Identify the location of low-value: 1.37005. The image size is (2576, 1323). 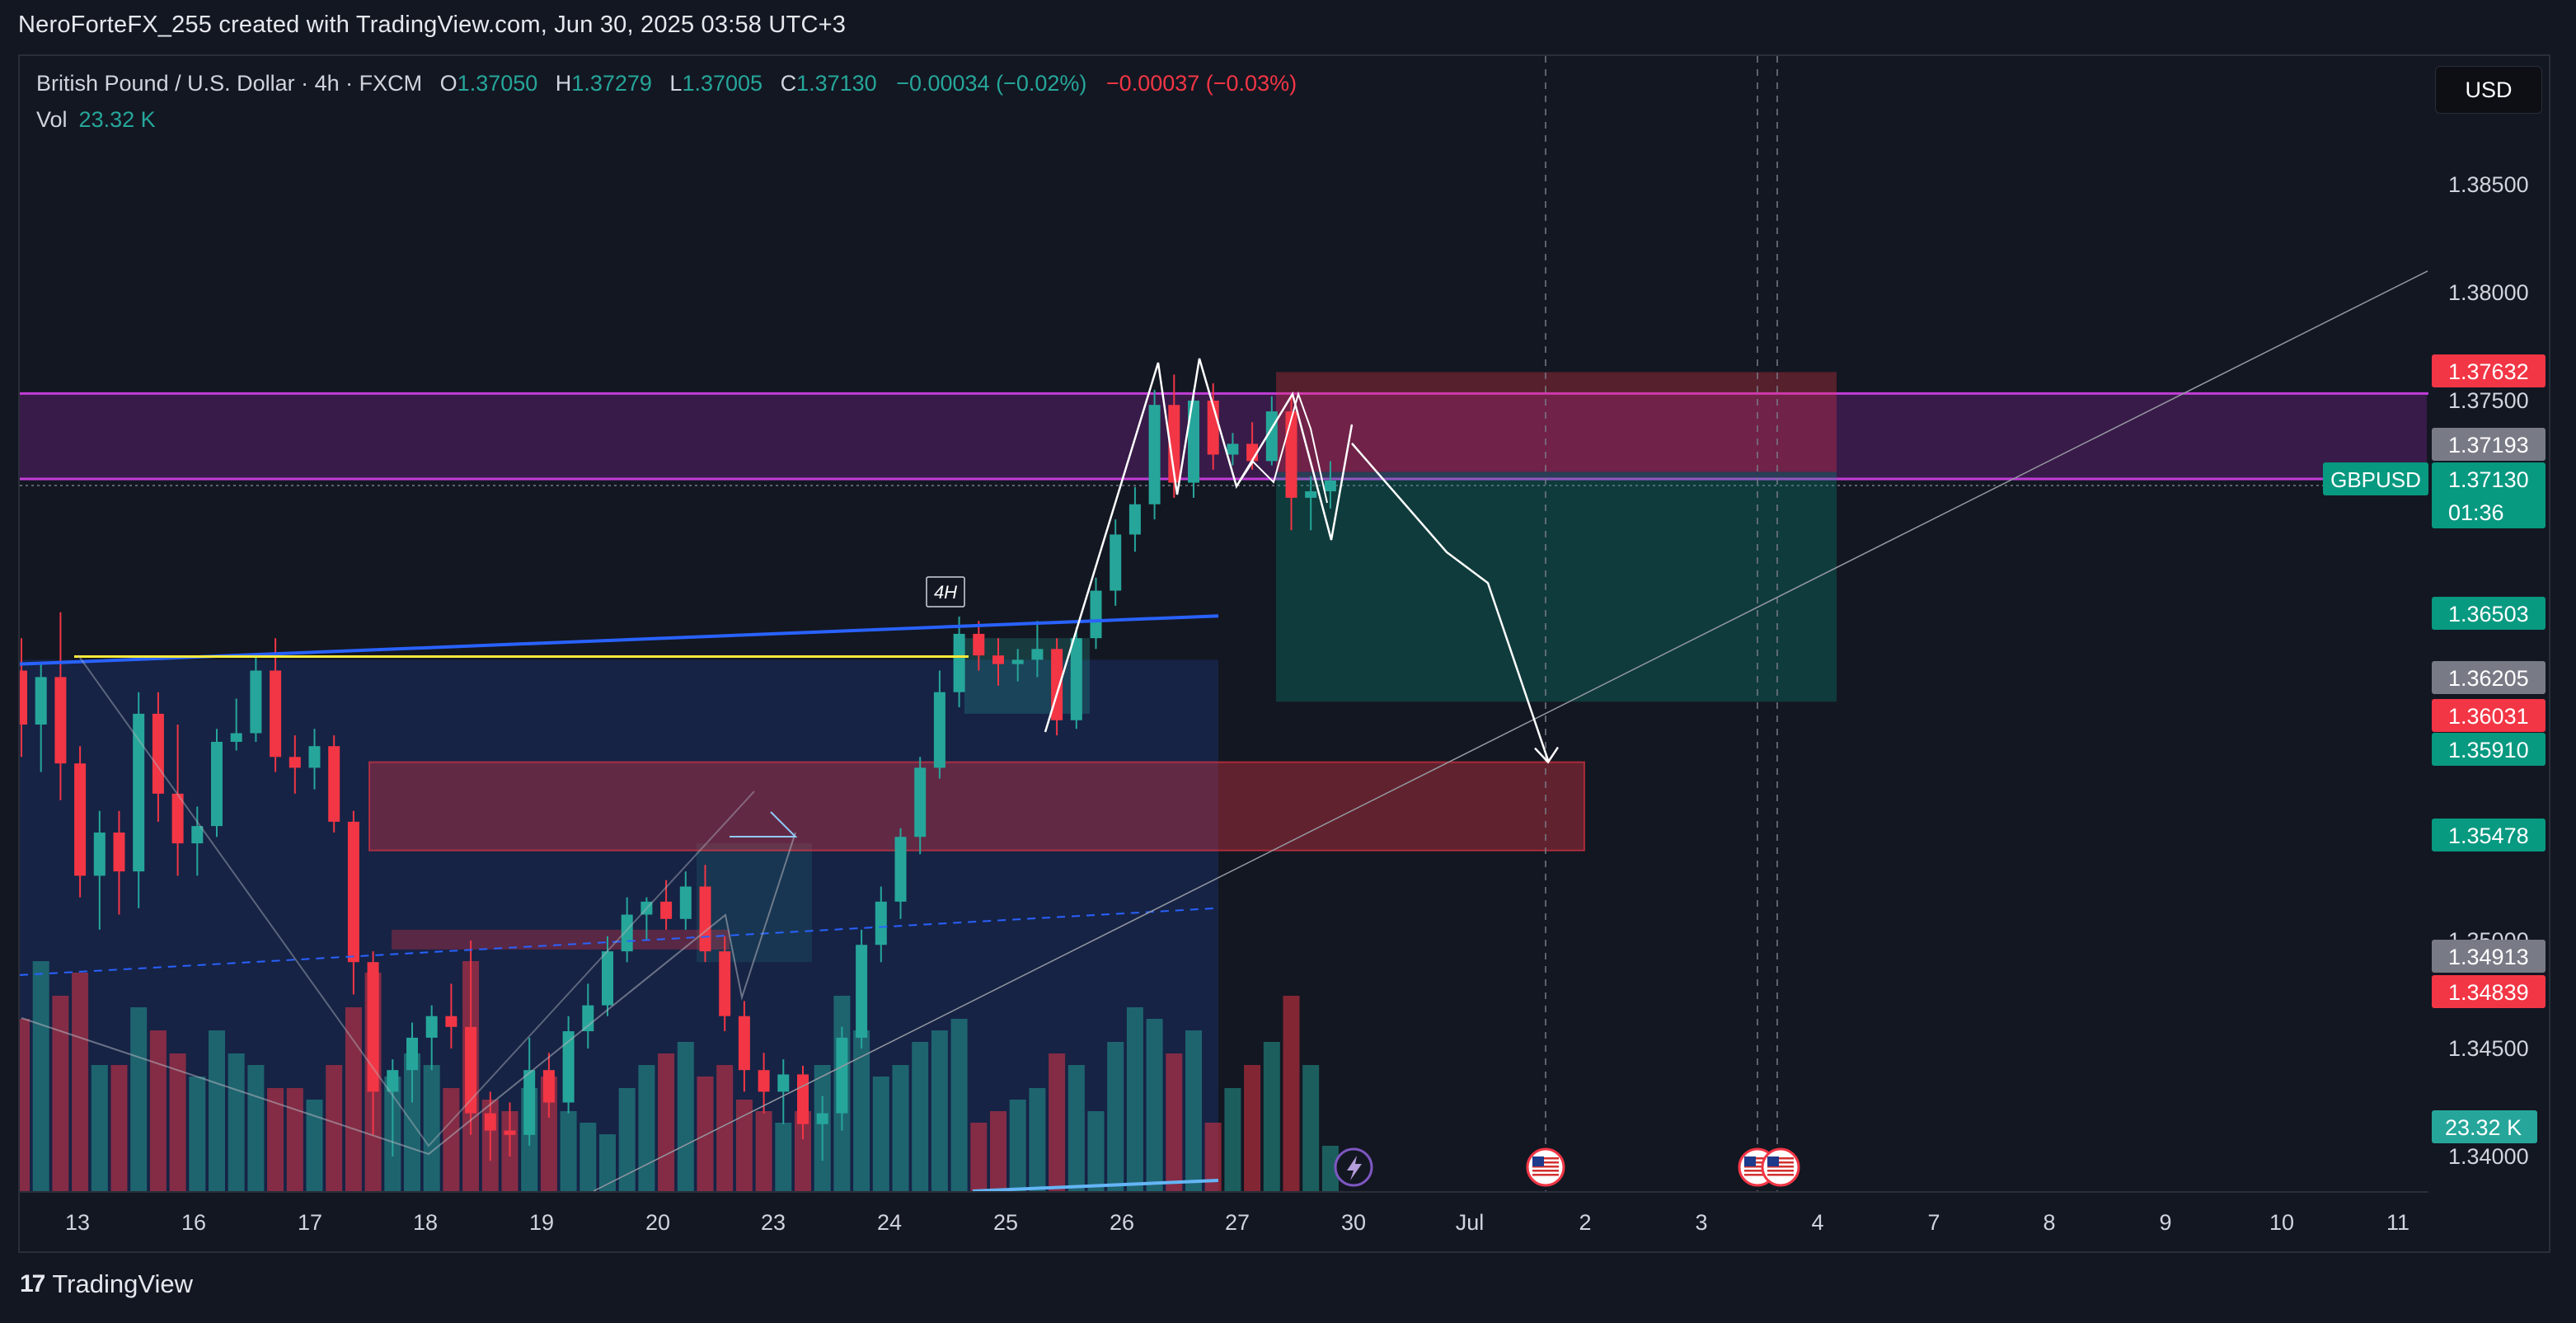
(723, 83).